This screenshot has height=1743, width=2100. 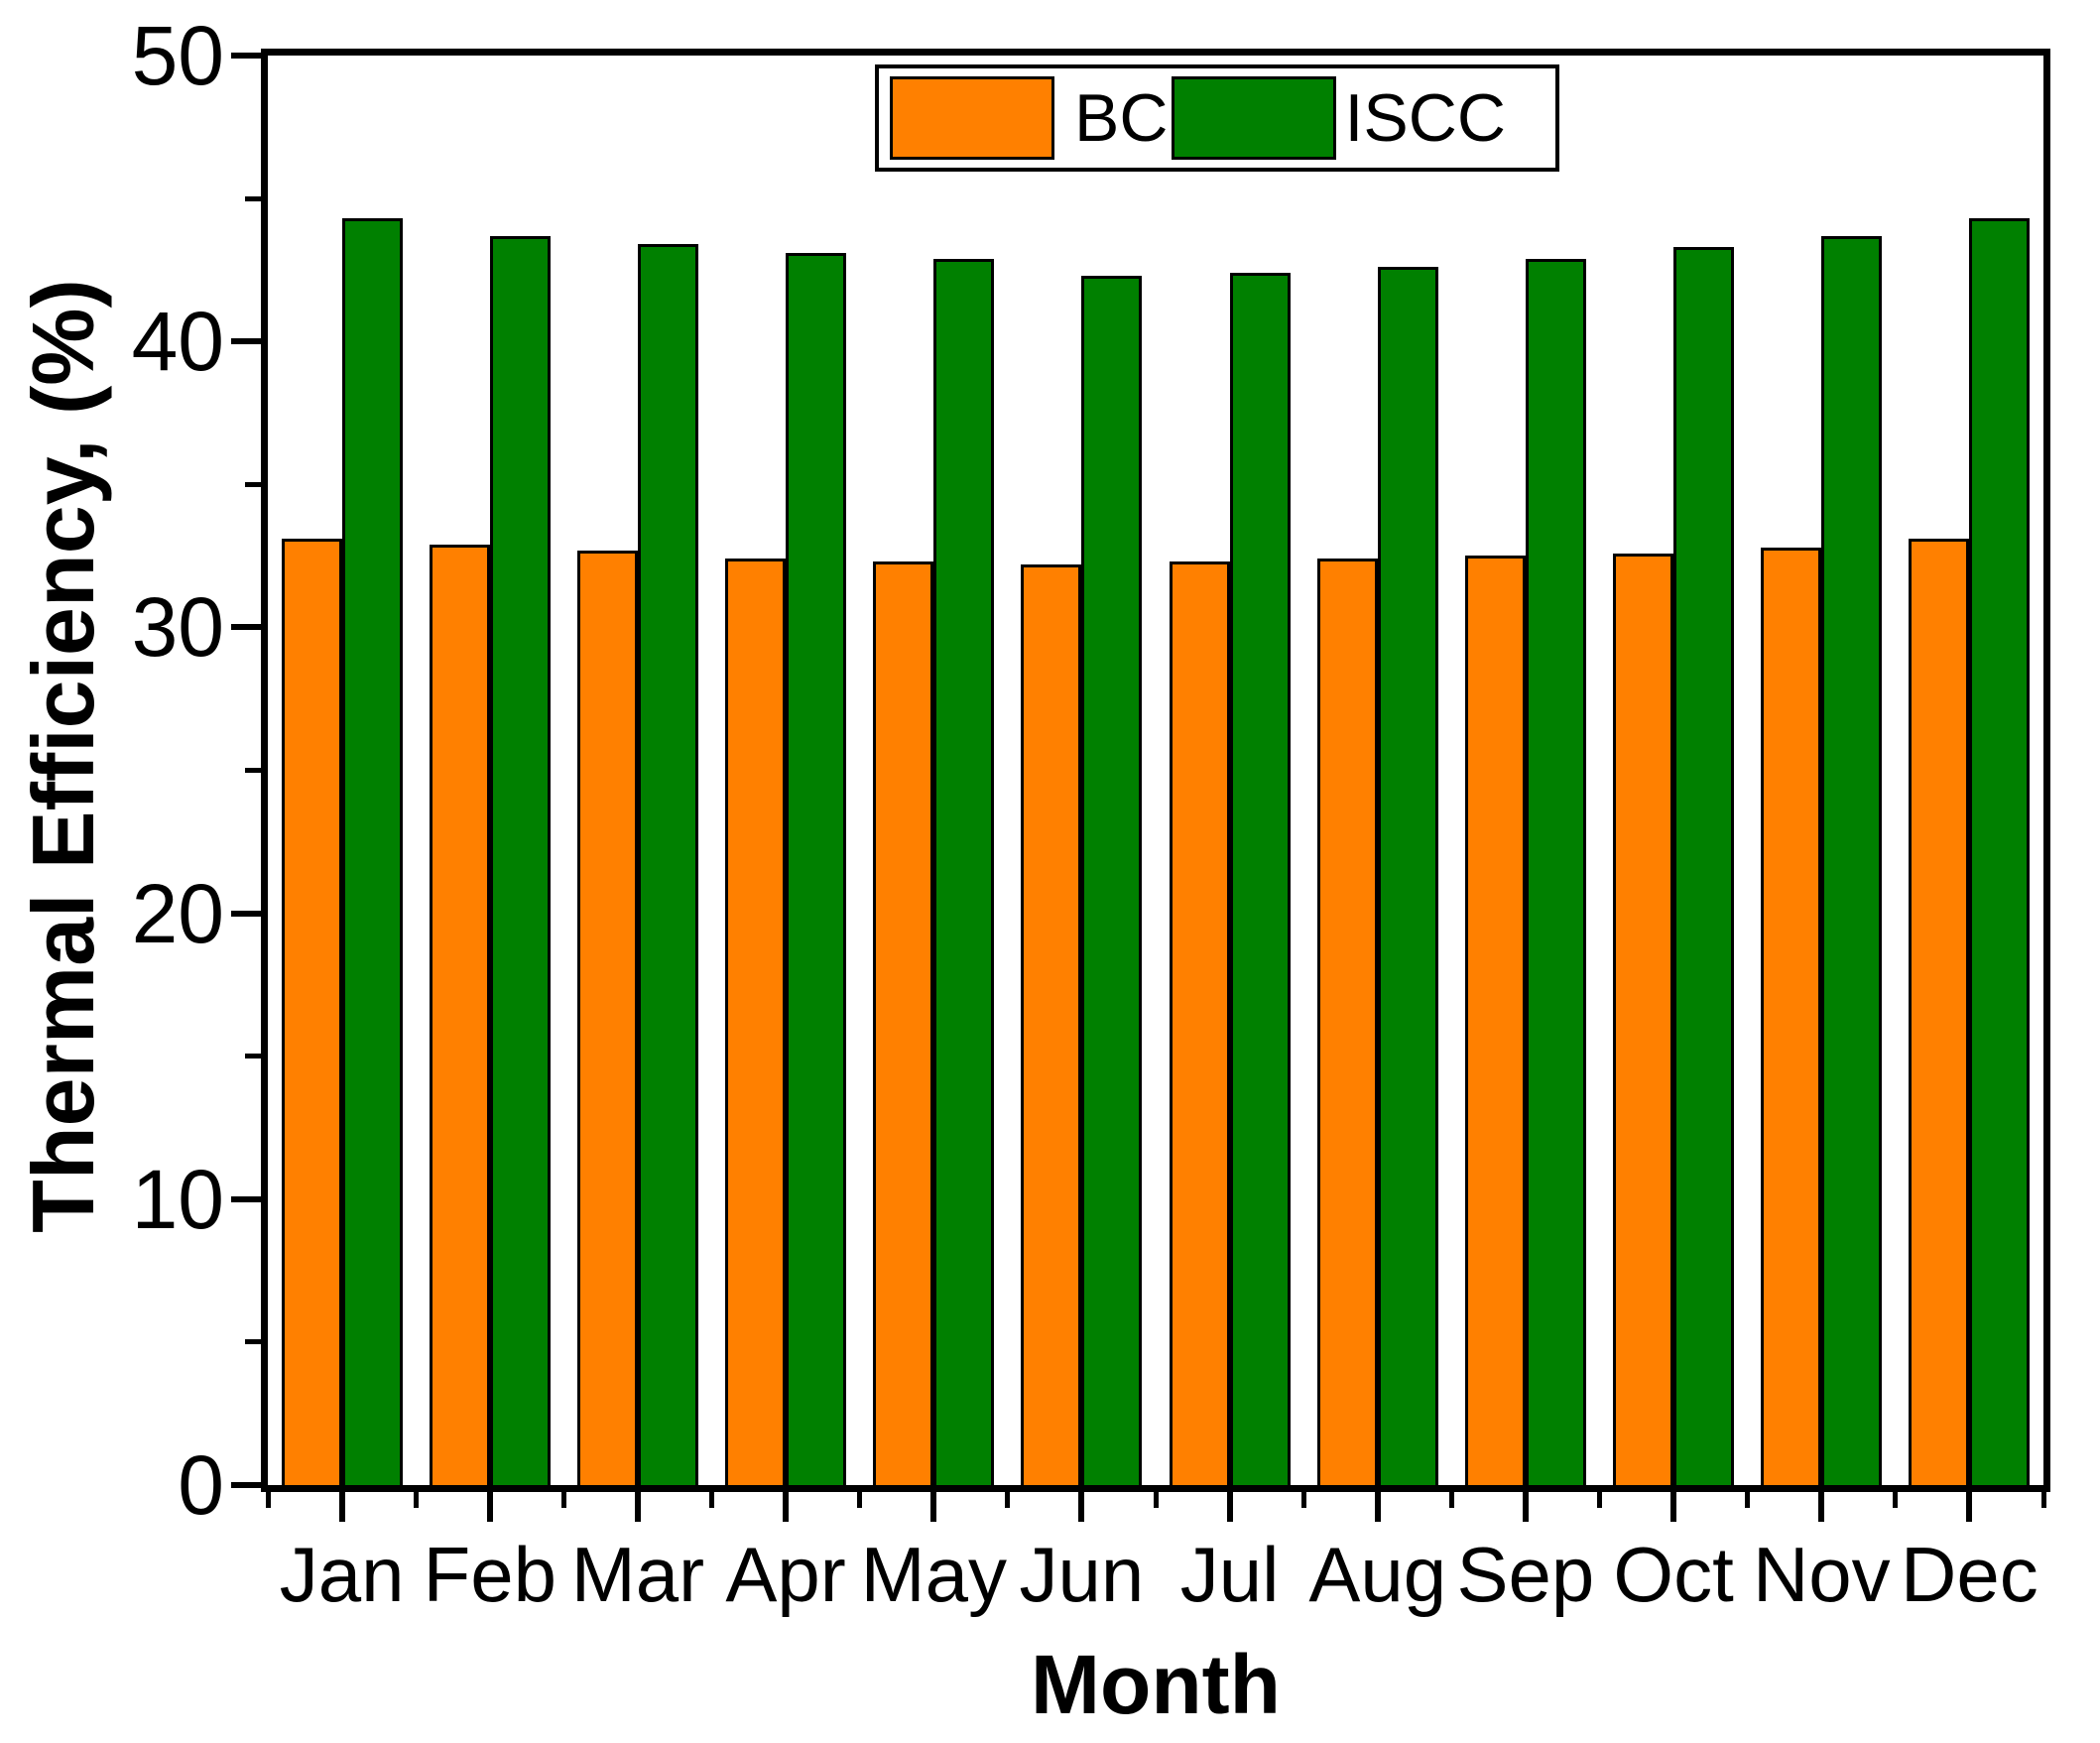 I want to click on x-tick-label-sep: Sep, so click(x=1525, y=1574).